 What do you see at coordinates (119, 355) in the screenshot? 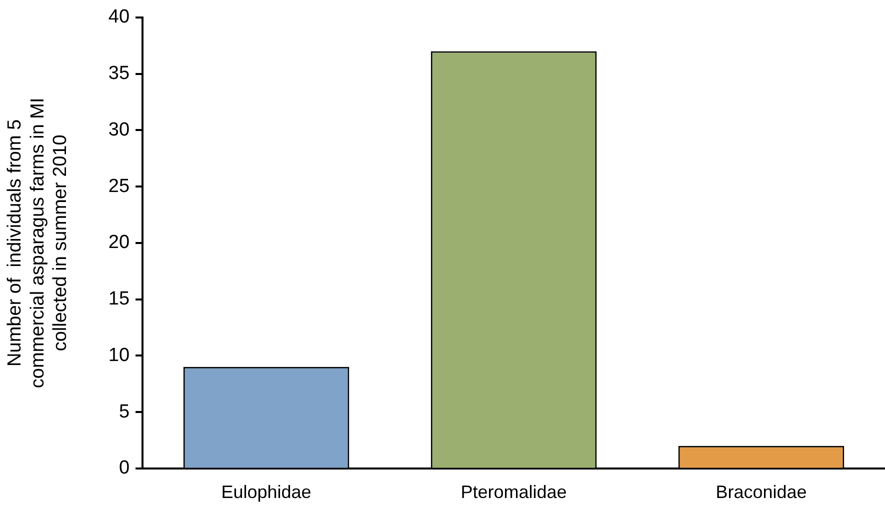
I see `y-tick-label: 10` at bounding box center [119, 355].